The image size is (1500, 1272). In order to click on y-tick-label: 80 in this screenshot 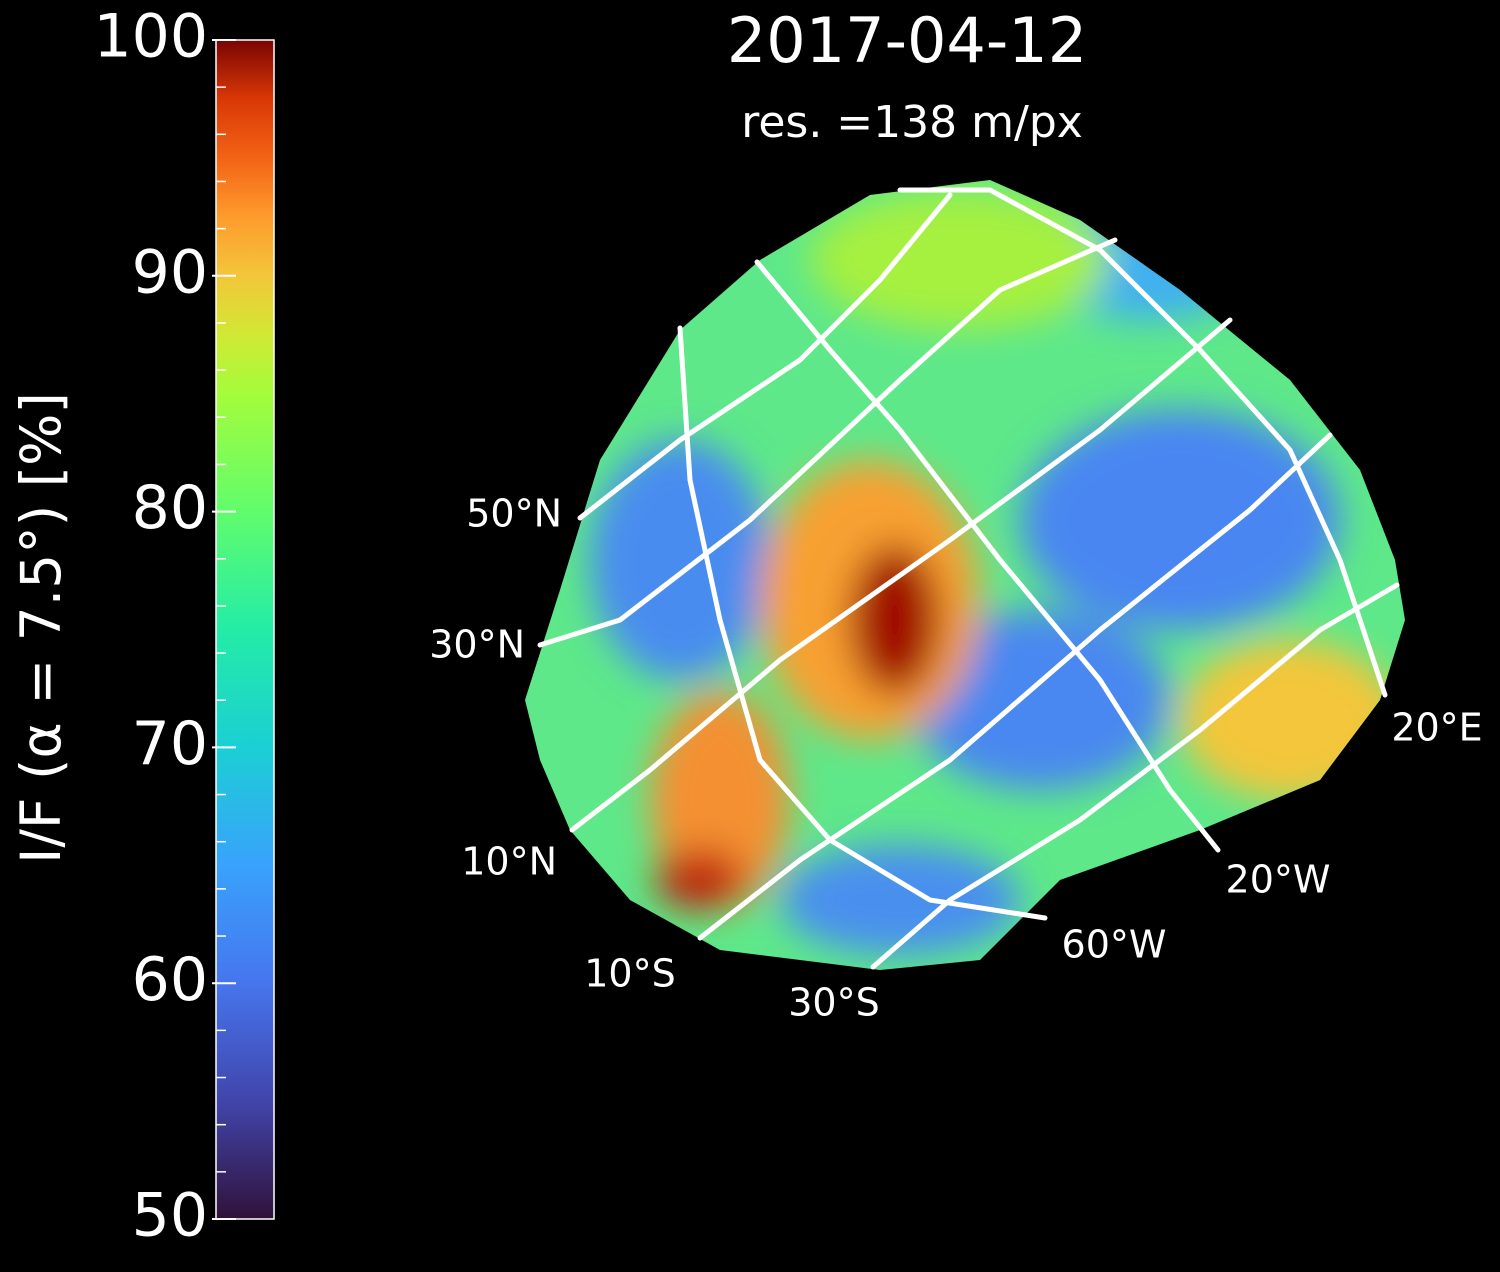, I will do `click(170, 508)`.